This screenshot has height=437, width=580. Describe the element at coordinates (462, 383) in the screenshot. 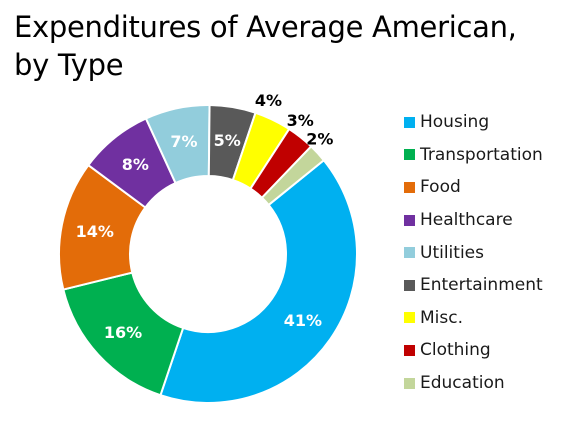

I see `legend-label-education: Education` at that location.